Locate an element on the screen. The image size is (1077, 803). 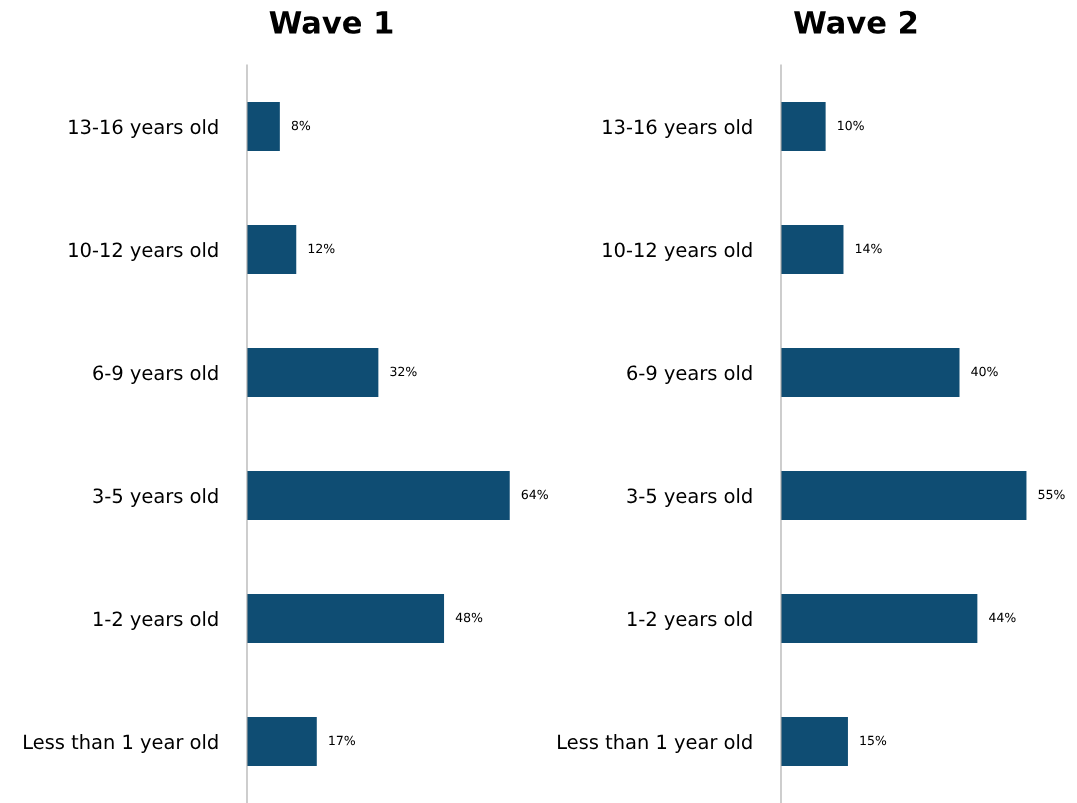
chart-title: Wave 1 is located at coordinates (331, 22).